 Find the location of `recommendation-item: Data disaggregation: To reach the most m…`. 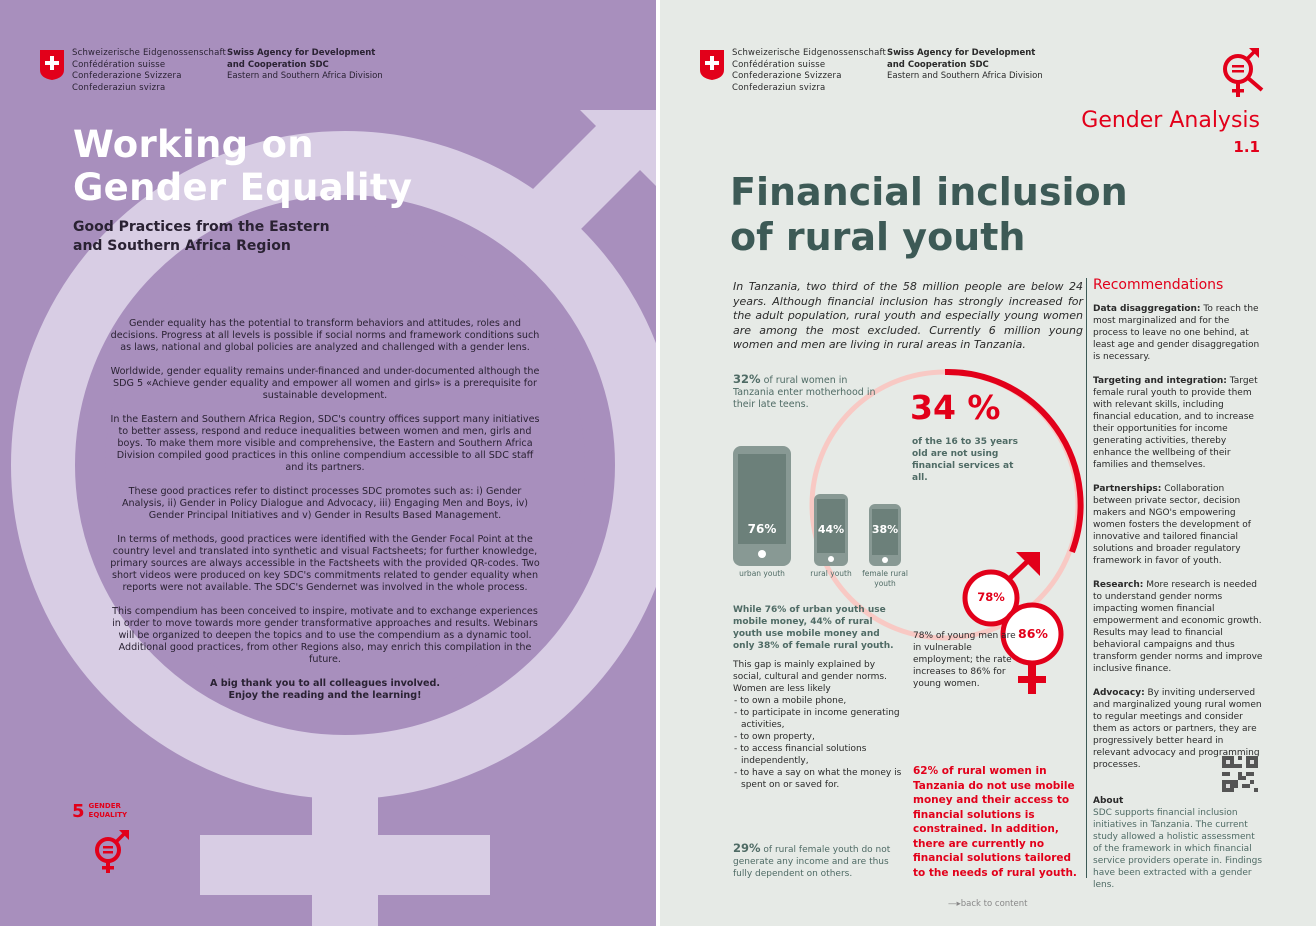

recommendation-item: Data disaggregation: To reach the most m… is located at coordinates (1178, 333).